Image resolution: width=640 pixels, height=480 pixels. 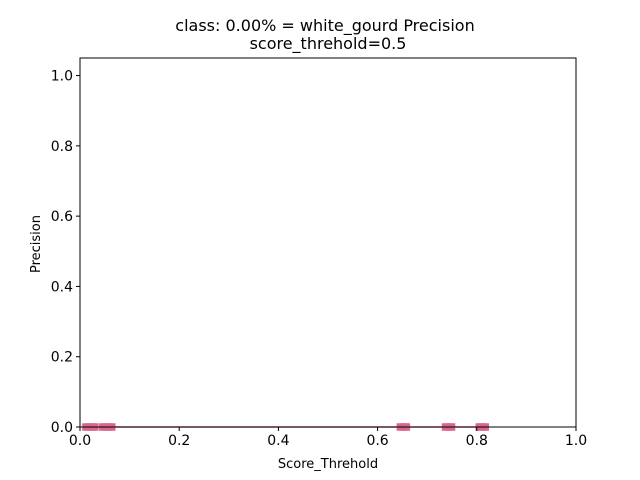 What do you see at coordinates (324, 26) in the screenshot?
I see `chart-title: class: 0.00% = white_gourd Precision` at bounding box center [324, 26].